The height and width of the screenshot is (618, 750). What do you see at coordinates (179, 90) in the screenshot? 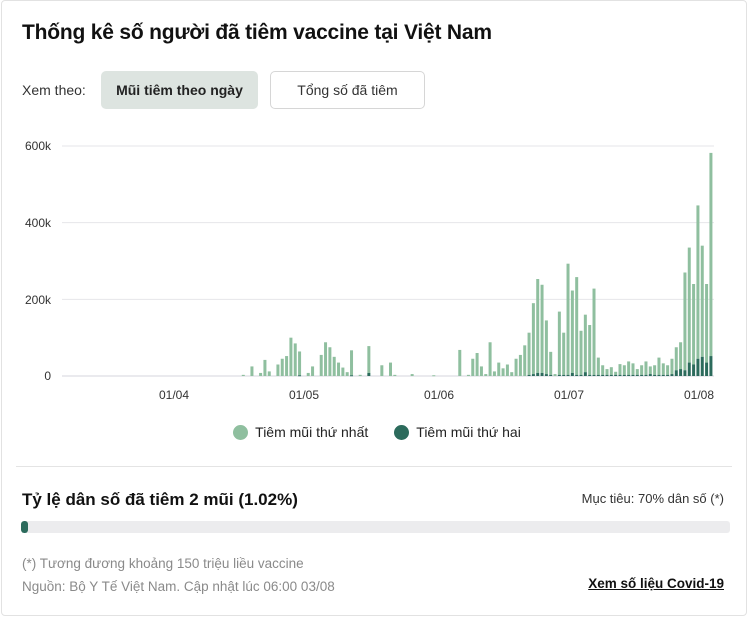
I see `tab-daily-doses: Mũi tiêm theo ngày` at bounding box center [179, 90].